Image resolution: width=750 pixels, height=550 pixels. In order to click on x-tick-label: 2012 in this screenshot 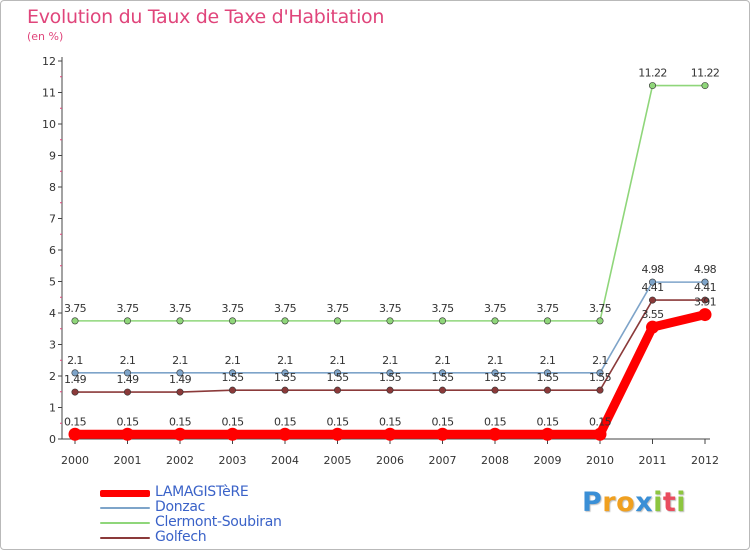, I will do `click(705, 460)`.